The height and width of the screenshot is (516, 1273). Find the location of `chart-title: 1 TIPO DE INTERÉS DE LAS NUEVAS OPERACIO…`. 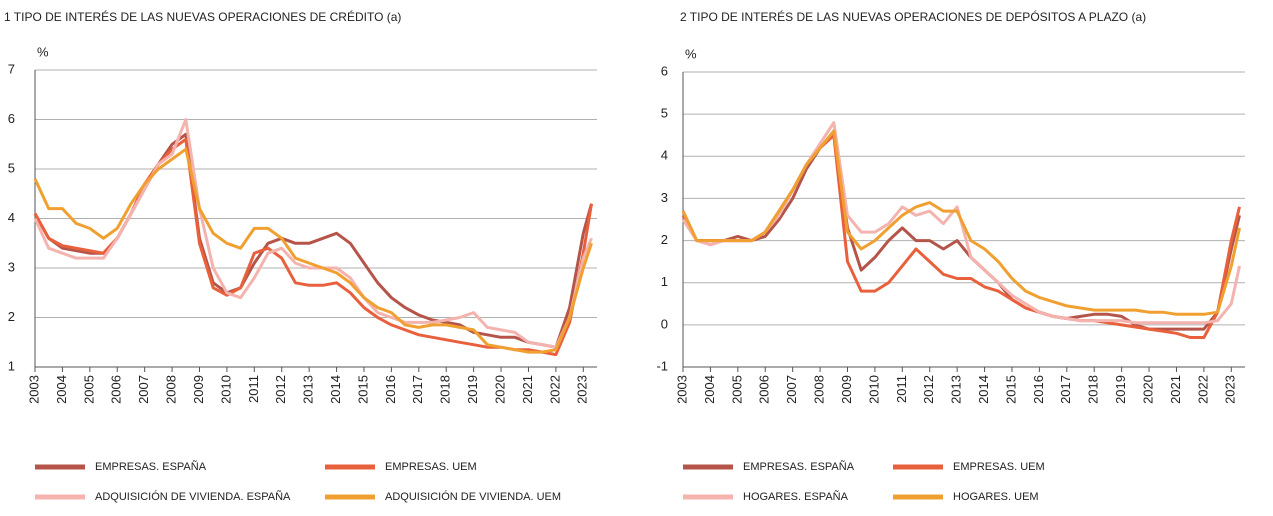

chart-title: 1 TIPO DE INTERÉS DE LAS NUEVAS OPERACIO… is located at coordinates (202, 16).